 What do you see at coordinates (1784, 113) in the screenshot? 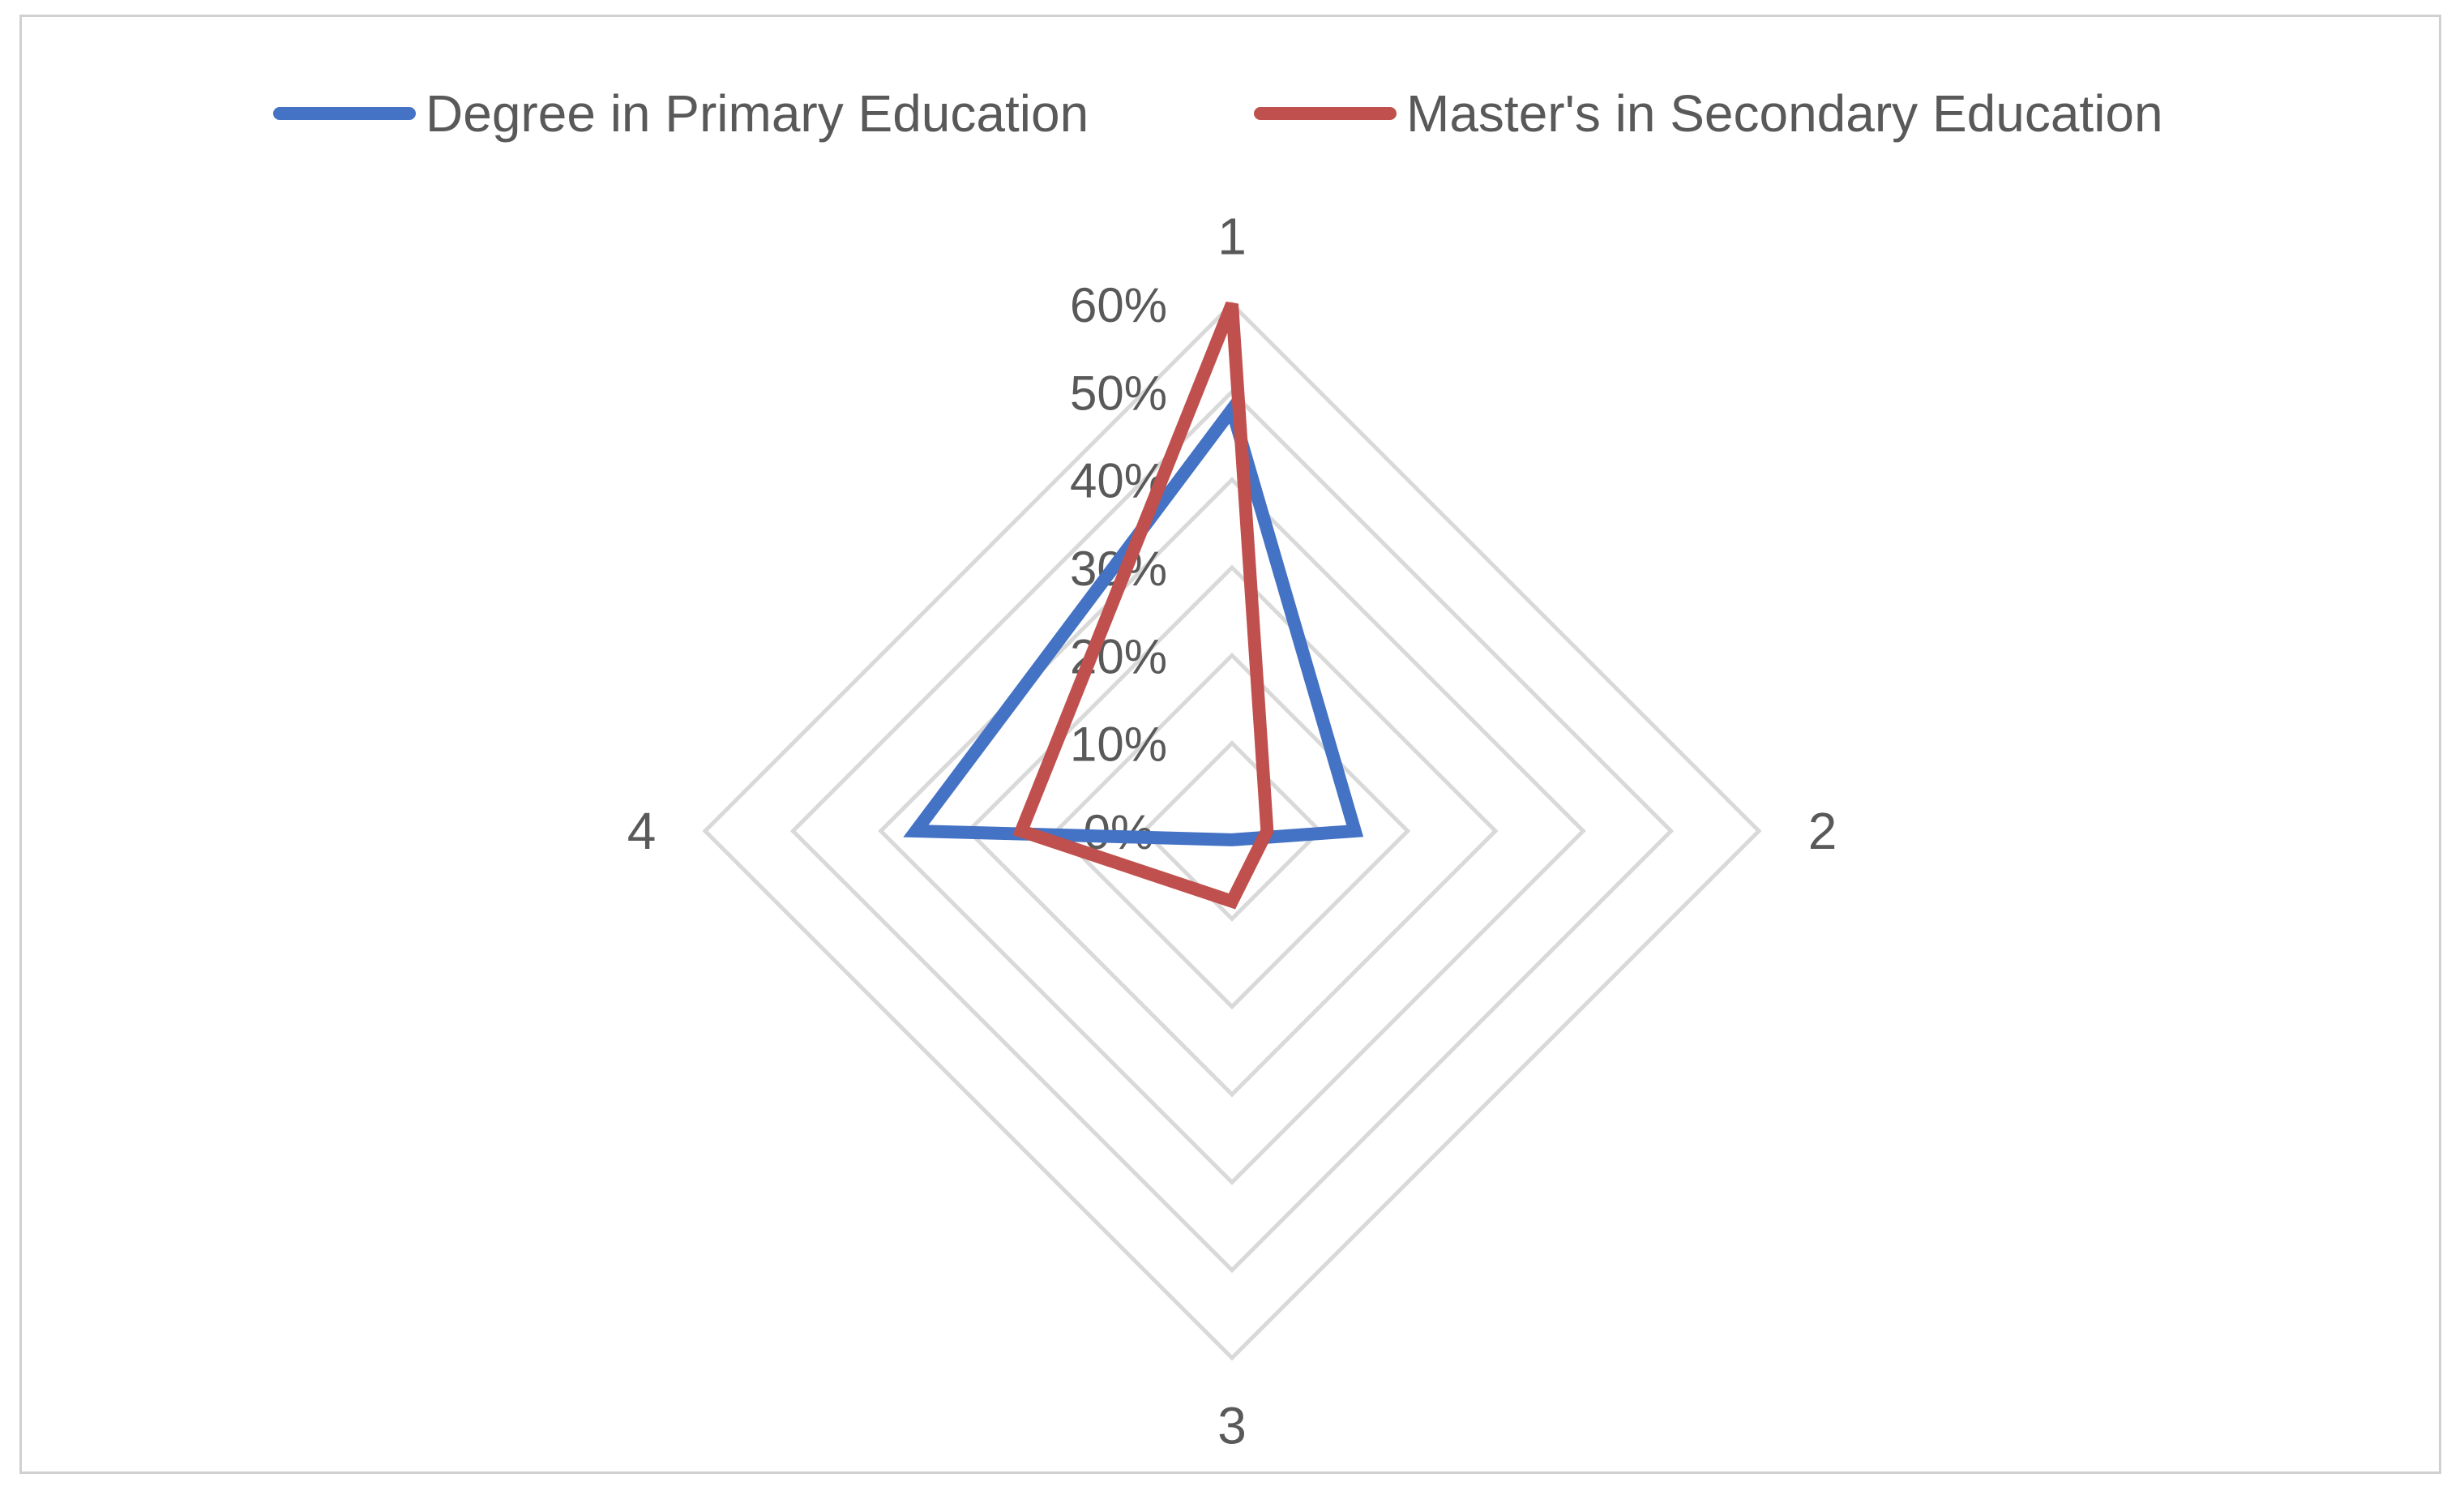
I see `legend-label-series-2: Master's in Secondary Education` at bounding box center [1784, 113].